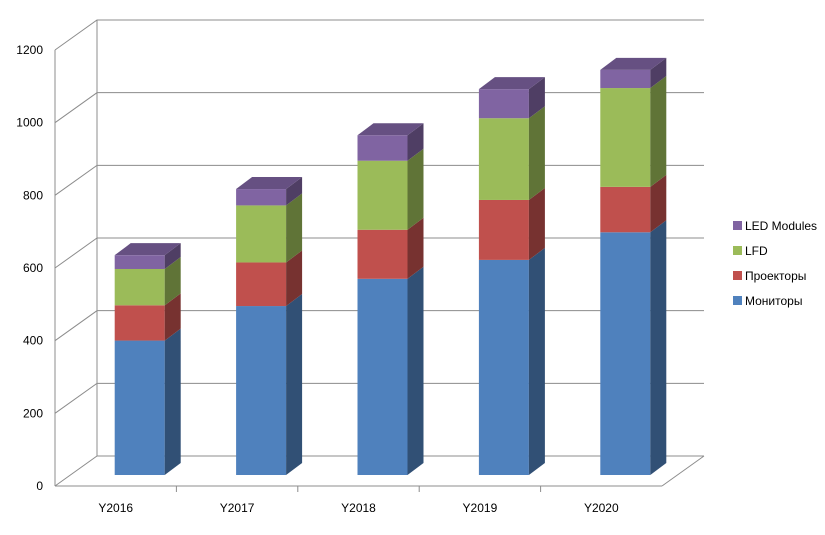 Image resolution: width=825 pixels, height=535 pixels. Describe the element at coordinates (33, 413) in the screenshot. I see `y-tick-label: 200` at that location.